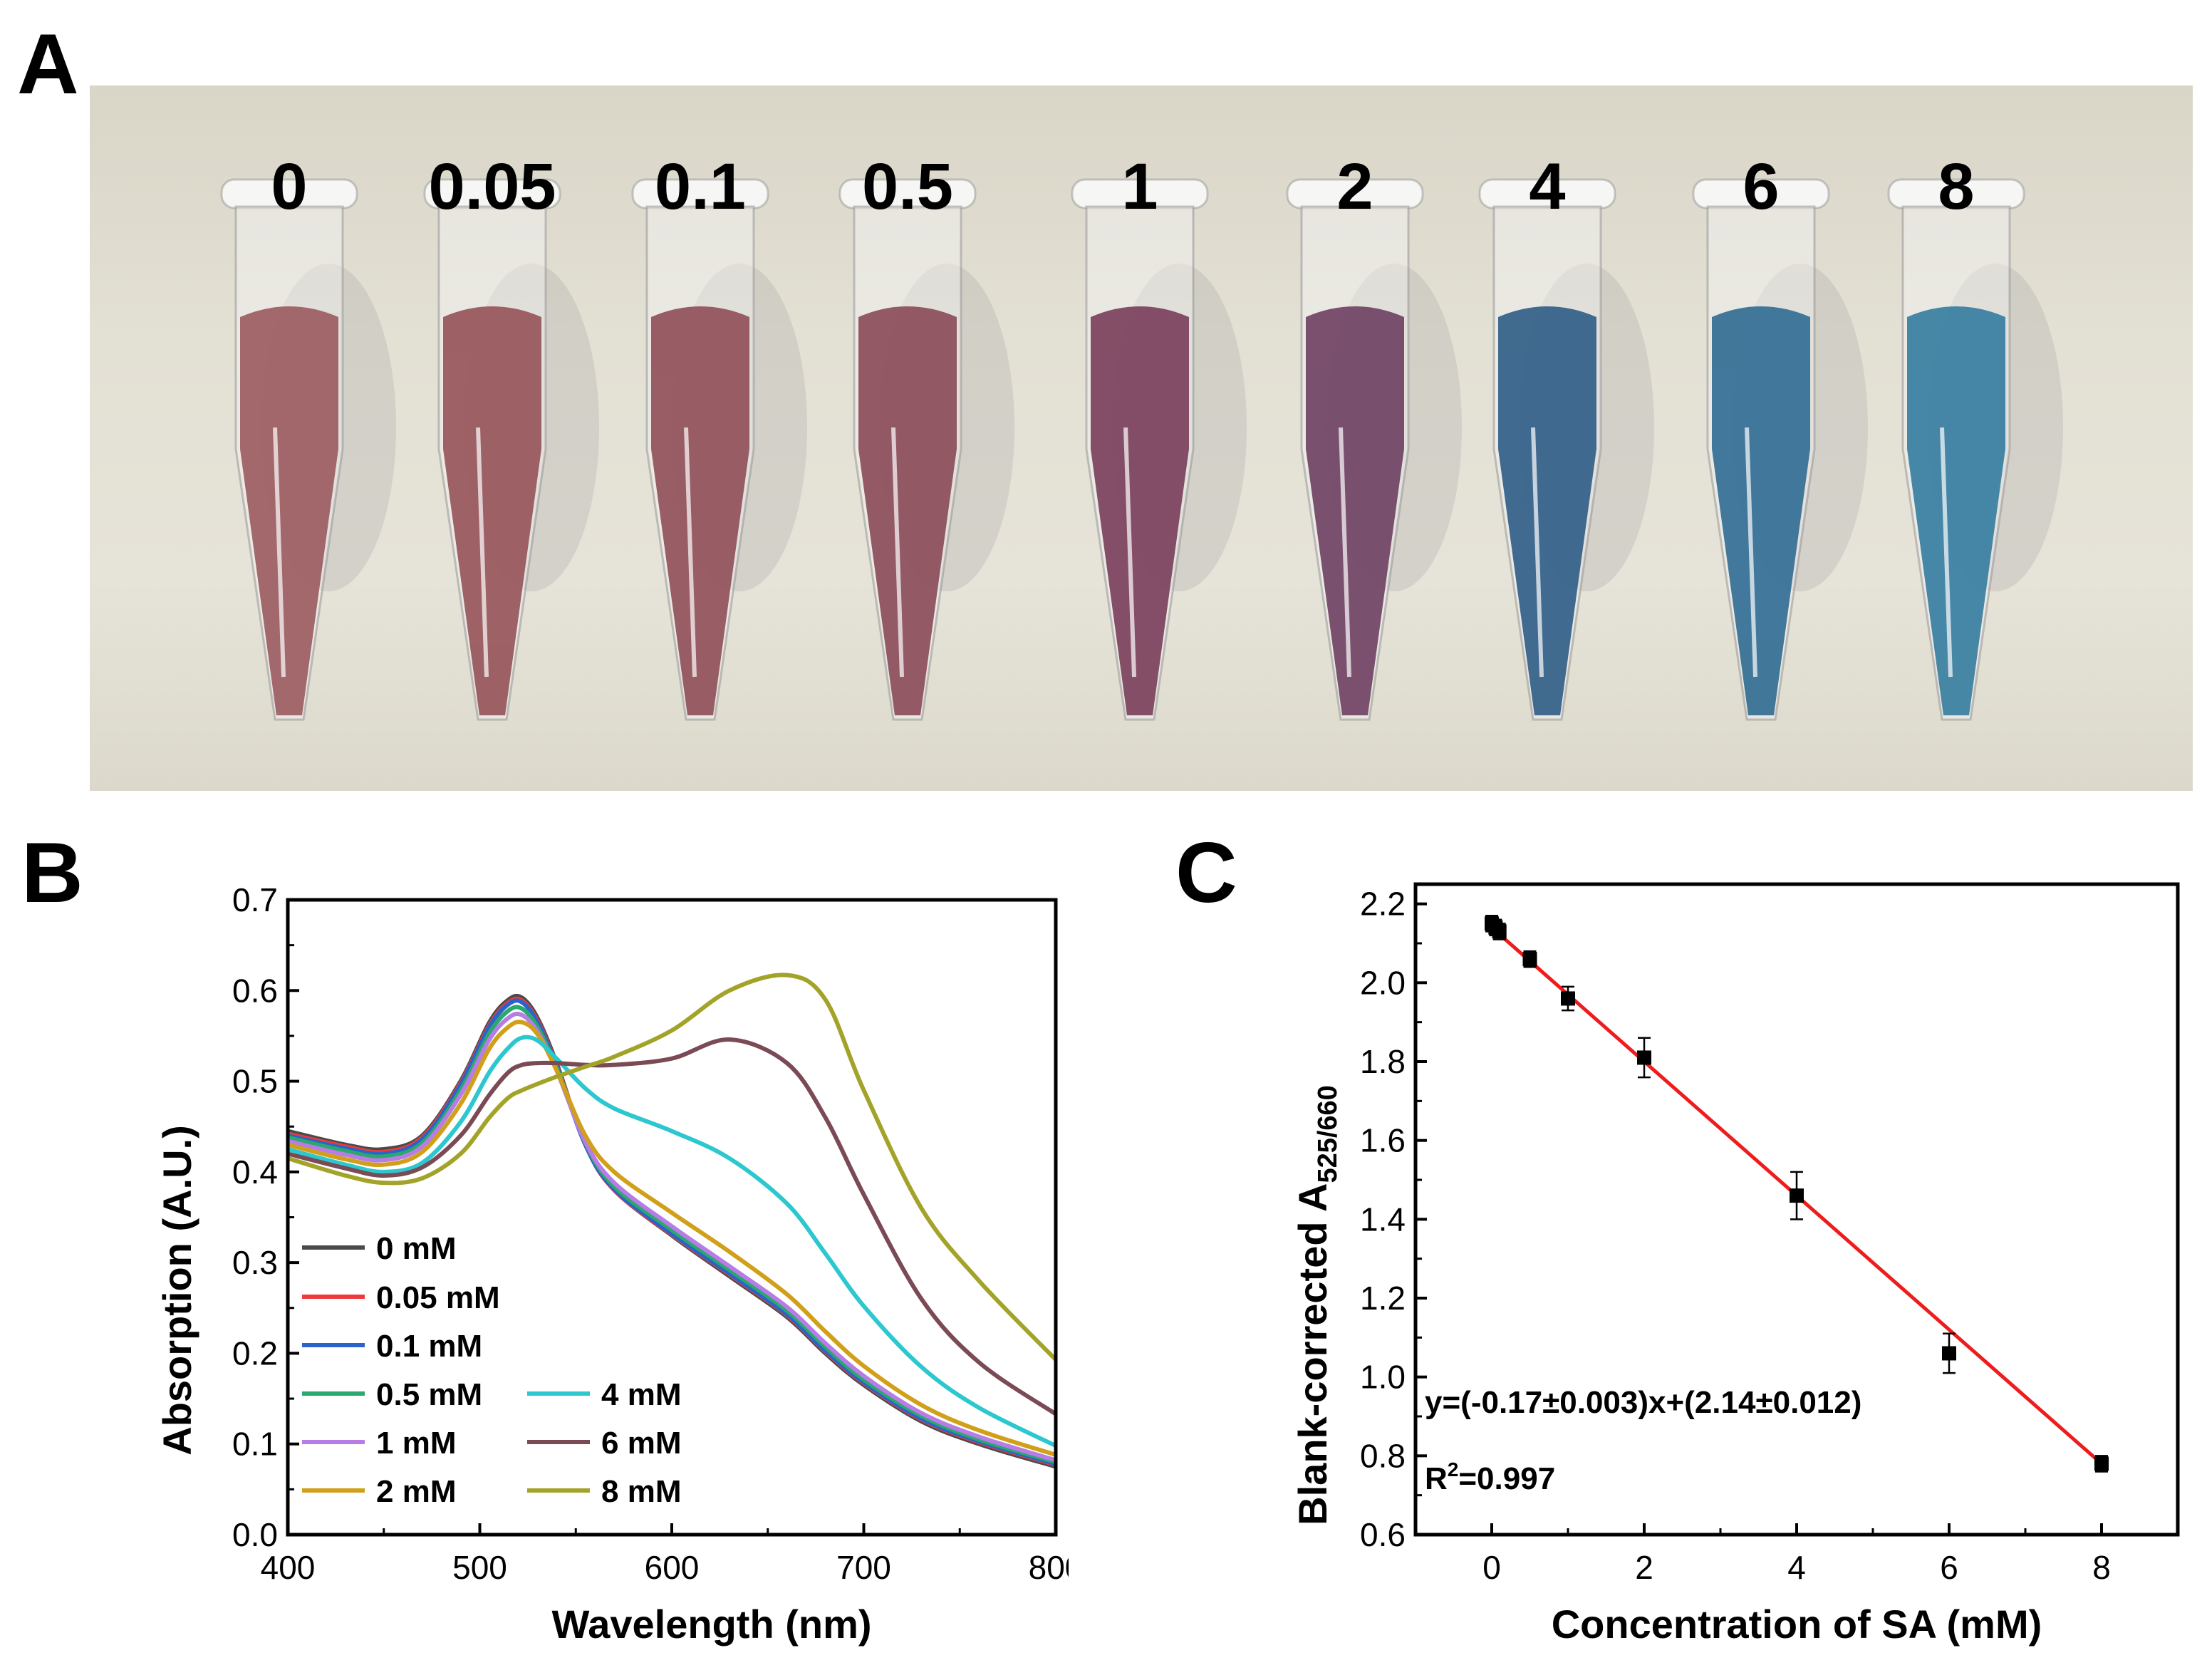  I want to click on x-tick-label-c: 0, so click(1491, 1567).